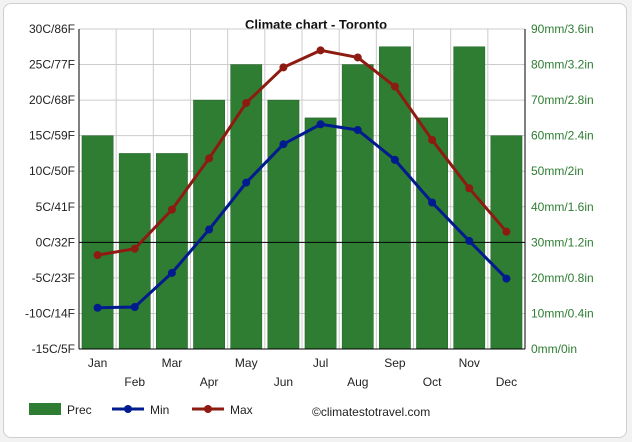 This screenshot has height=442, width=632. I want to click on right-tick-label: 70mm/2.8in, so click(562, 100).